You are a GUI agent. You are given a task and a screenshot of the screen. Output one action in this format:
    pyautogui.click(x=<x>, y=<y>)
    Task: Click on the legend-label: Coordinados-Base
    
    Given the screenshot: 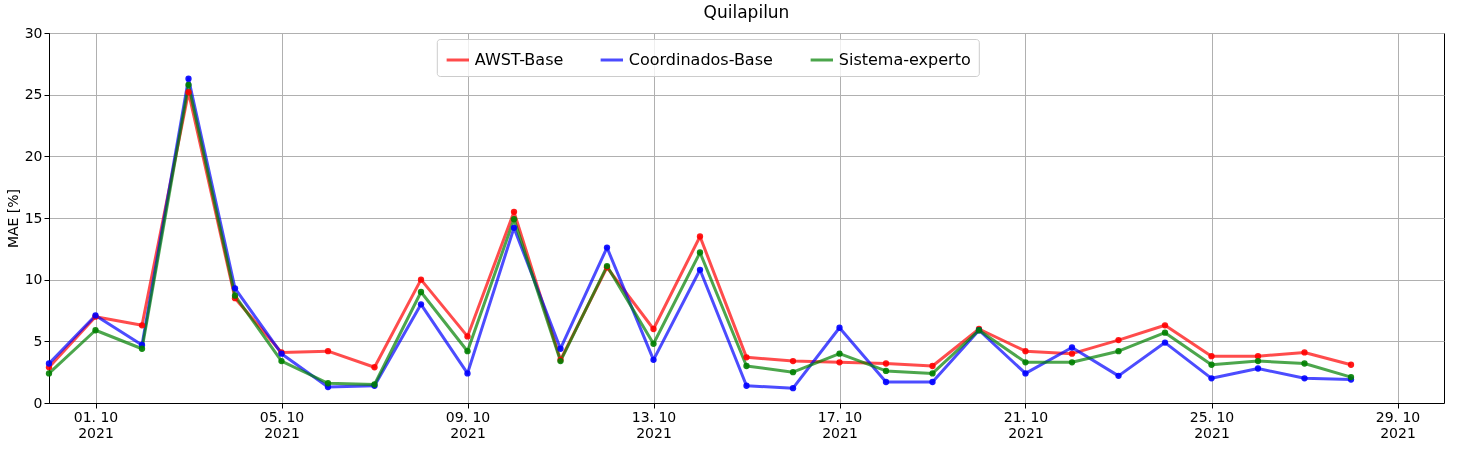 What is the action you would take?
    pyautogui.click(x=700, y=59)
    